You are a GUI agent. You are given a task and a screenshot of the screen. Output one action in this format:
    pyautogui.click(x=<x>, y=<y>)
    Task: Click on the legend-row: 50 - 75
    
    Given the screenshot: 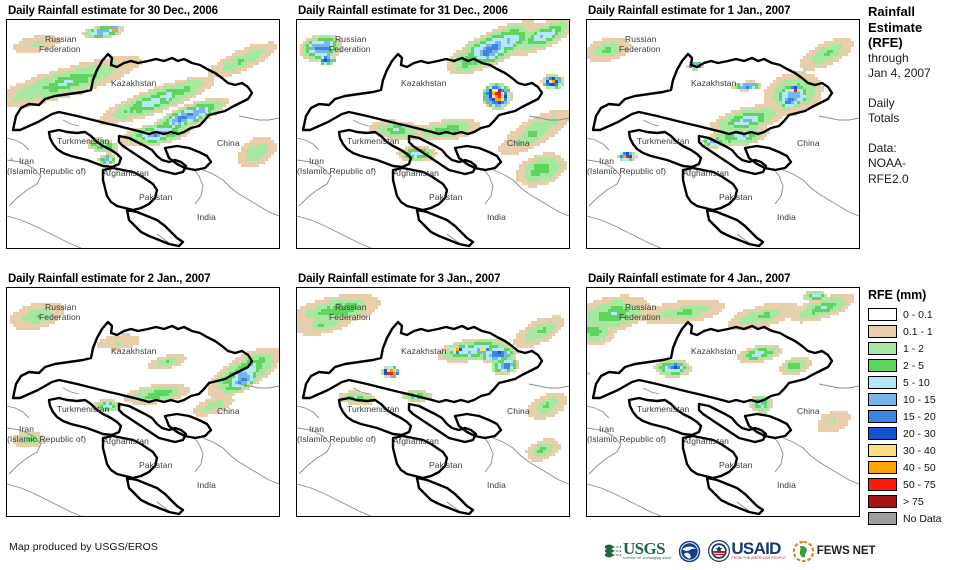 What is the action you would take?
    pyautogui.click(x=915, y=484)
    